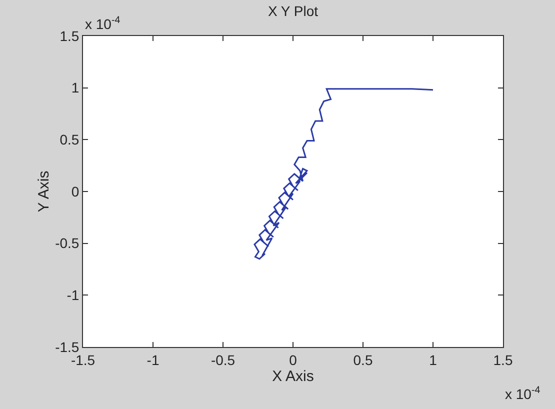 The width and height of the screenshot is (555, 409). Describe the element at coordinates (67, 243) in the screenshot. I see `y-tick-label: -0.5` at that location.